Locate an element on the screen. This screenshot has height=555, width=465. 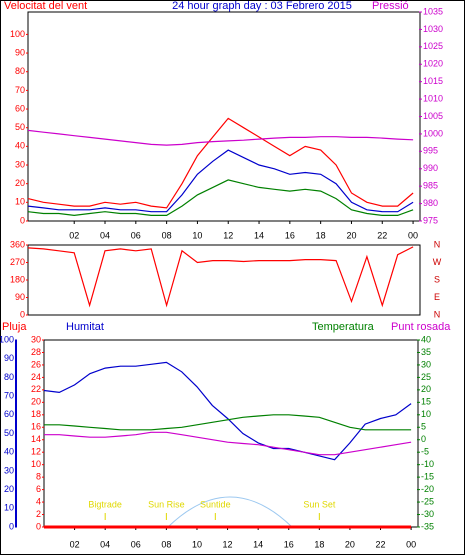
pressure-label: Pressió is located at coordinates (390, 6).